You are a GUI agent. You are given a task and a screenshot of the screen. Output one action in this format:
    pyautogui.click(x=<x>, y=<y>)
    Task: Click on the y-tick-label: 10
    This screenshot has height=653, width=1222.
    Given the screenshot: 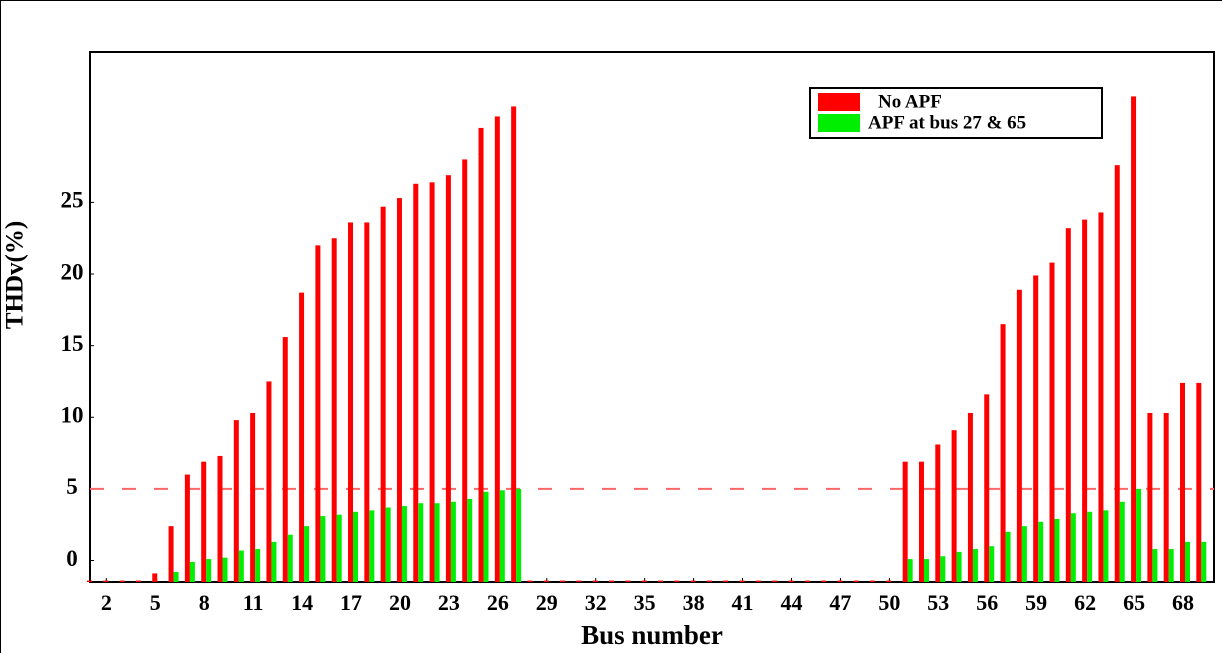 What is the action you would take?
    pyautogui.click(x=72, y=415)
    